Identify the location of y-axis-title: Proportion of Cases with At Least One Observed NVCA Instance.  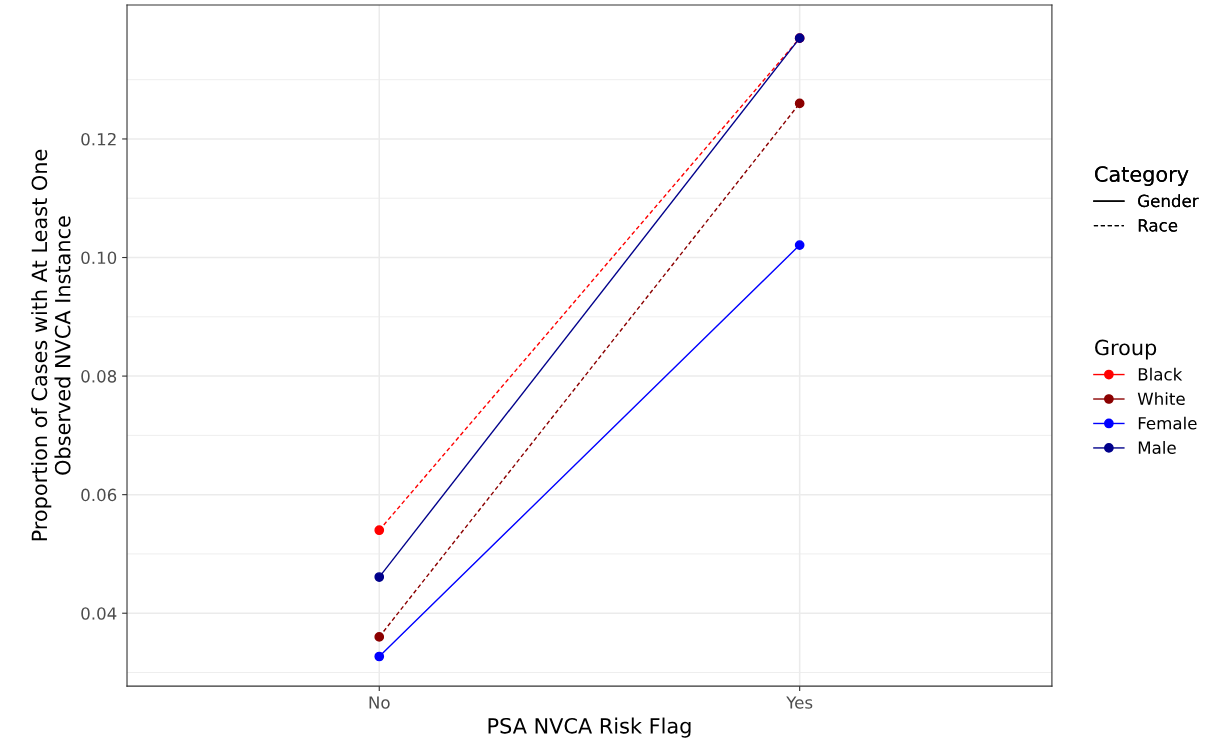
(51, 345).